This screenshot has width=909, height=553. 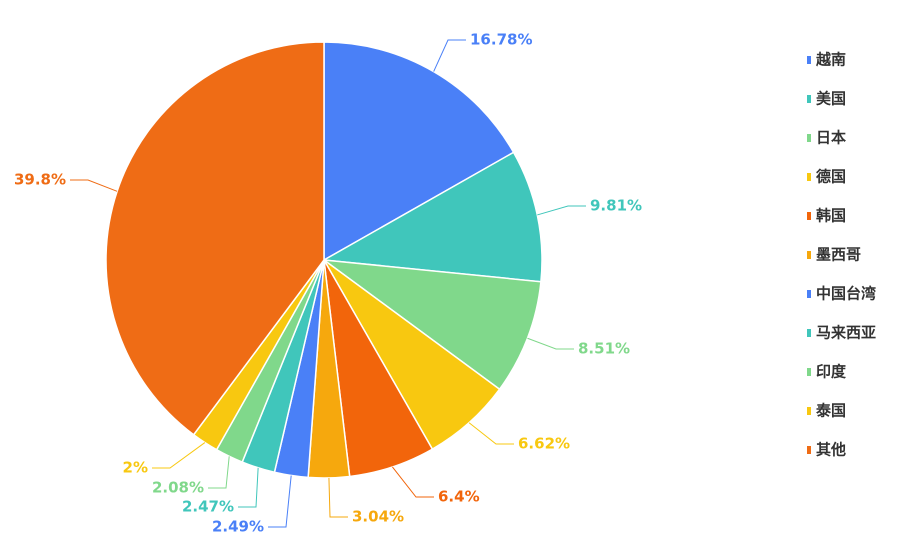 I want to click on legend-label: 中国台湾, so click(x=846, y=294).